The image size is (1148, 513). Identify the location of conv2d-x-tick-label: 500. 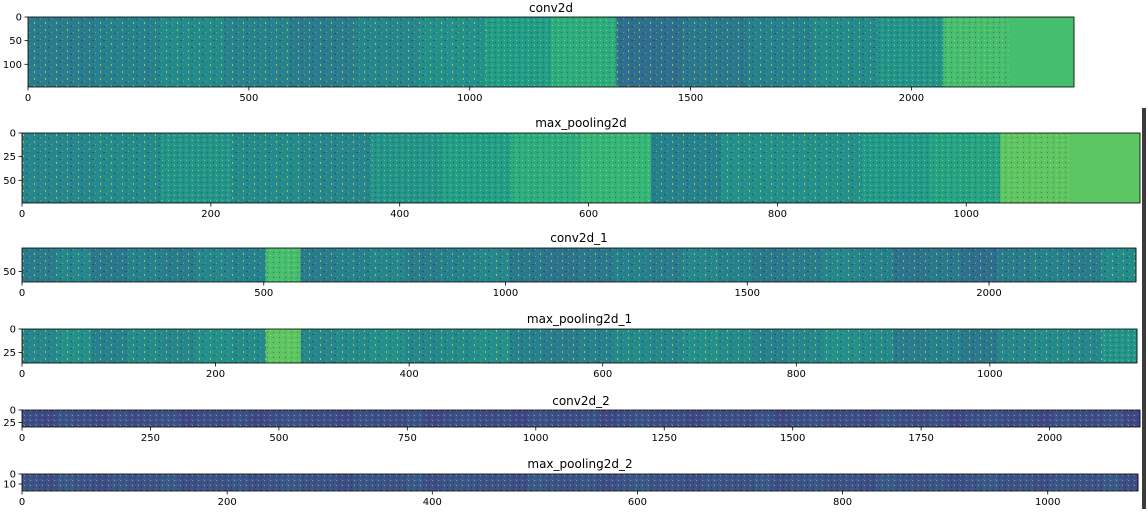
(248, 98).